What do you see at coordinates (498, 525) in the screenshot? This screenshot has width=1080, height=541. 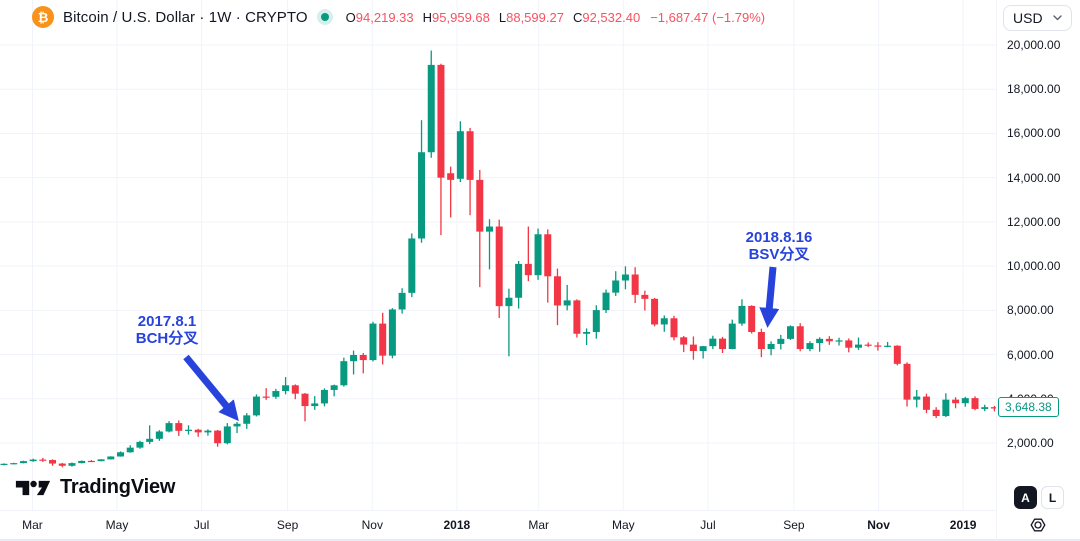 I see `time-axis: Mar May Jul Sep Nov 2018 Mar May Jul Sep Nov 2019` at bounding box center [498, 525].